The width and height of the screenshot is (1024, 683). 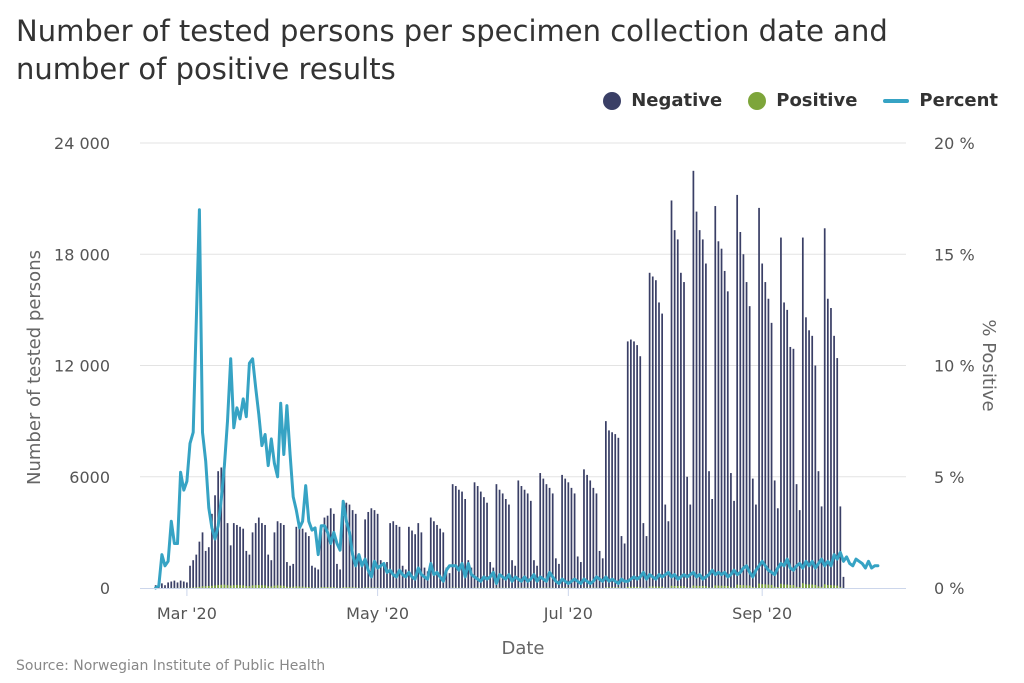 What do you see at coordinates (954, 254) in the screenshot?
I see `y2-tick-label: 15 %` at bounding box center [954, 254].